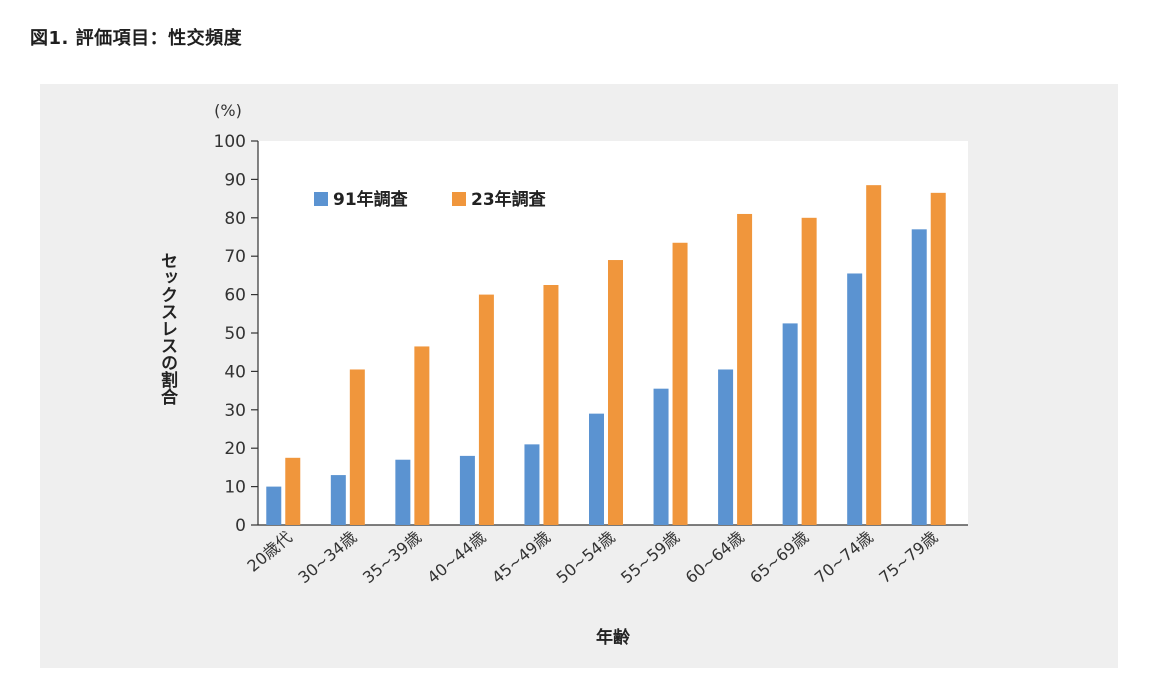 Image resolution: width=1176 pixels, height=691 pixels. What do you see at coordinates (235, 488) in the screenshot?
I see `y-tick-label: 10` at bounding box center [235, 488].